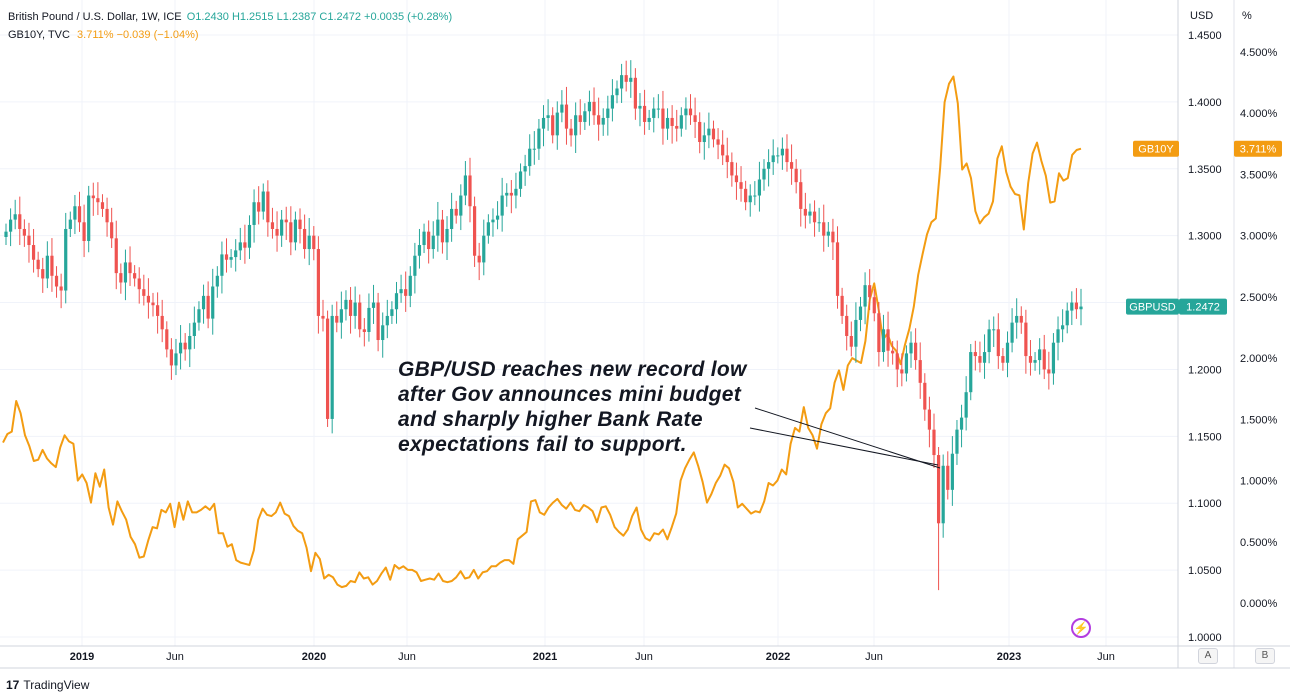 Image resolution: width=1290 pixels, height=697 pixels. Describe the element at coordinates (1205, 504) in the screenshot. I see `usd-tick-label: 1.1000` at that location.